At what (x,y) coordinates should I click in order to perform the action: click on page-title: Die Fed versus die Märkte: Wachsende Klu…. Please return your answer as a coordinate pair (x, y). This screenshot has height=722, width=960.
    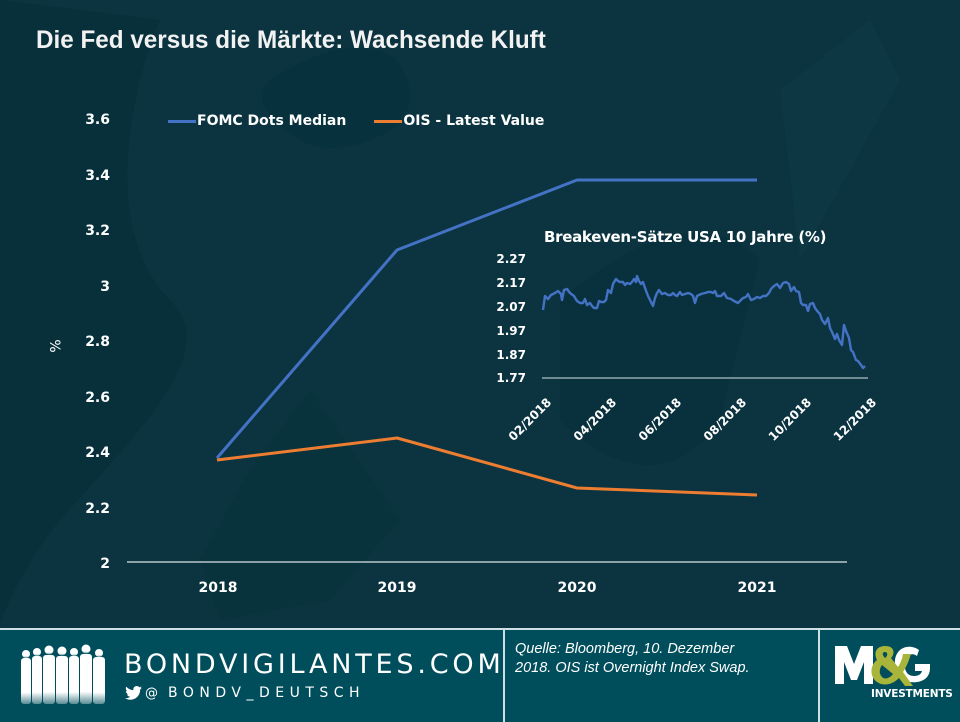
    Looking at the image, I should click on (291, 40).